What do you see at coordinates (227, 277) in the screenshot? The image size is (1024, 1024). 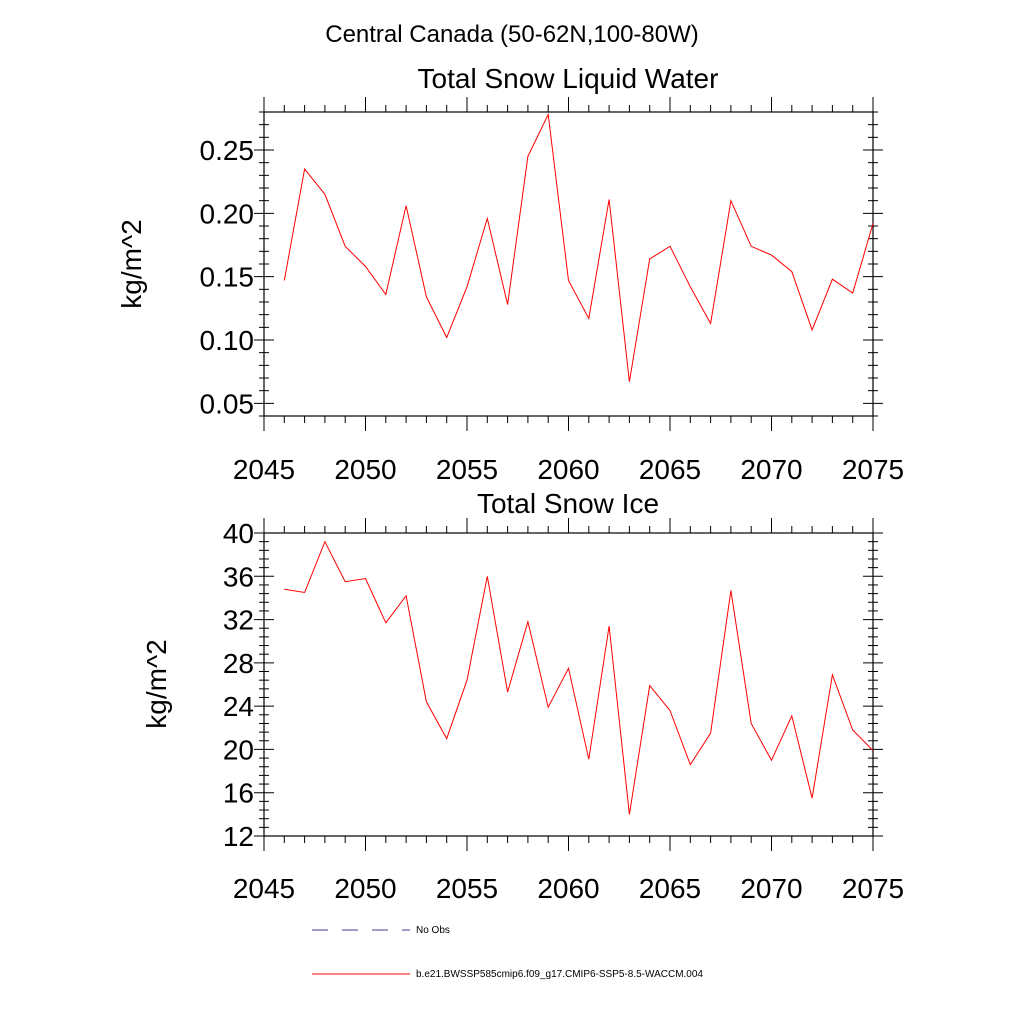 I see `y-tick-label-snow-liquid-water: 0.15` at bounding box center [227, 277].